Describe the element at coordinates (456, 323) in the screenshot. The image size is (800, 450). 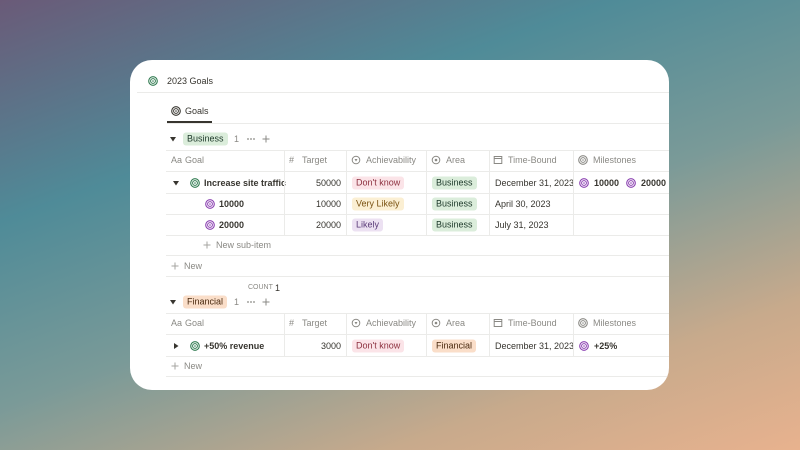
I see `column-header: Area` at that location.